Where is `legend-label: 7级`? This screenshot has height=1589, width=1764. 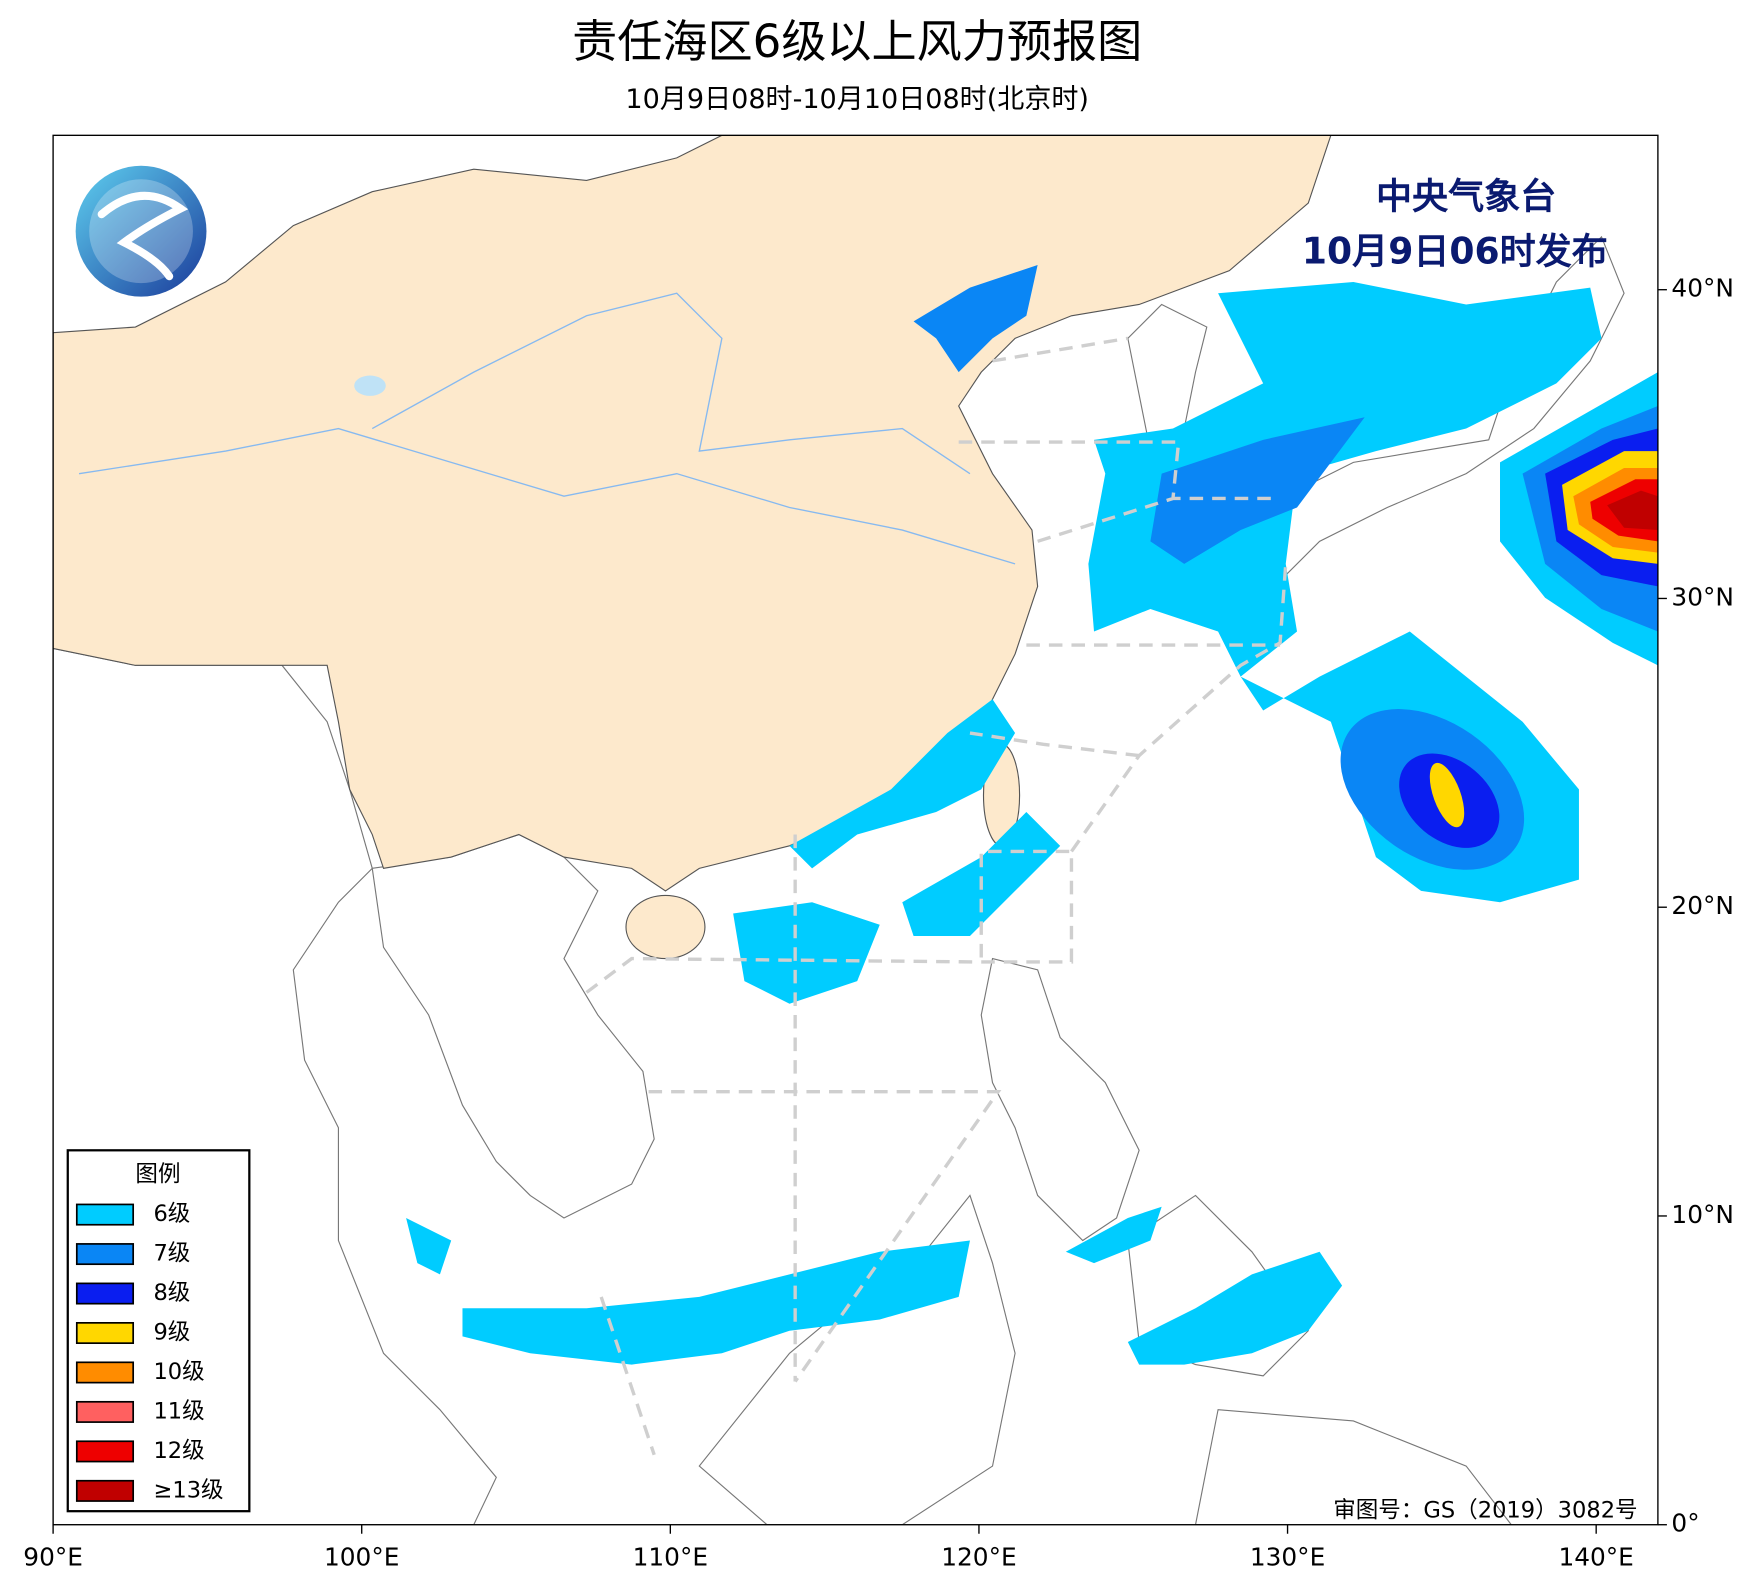
legend-label: 7级 is located at coordinates (171, 1254).